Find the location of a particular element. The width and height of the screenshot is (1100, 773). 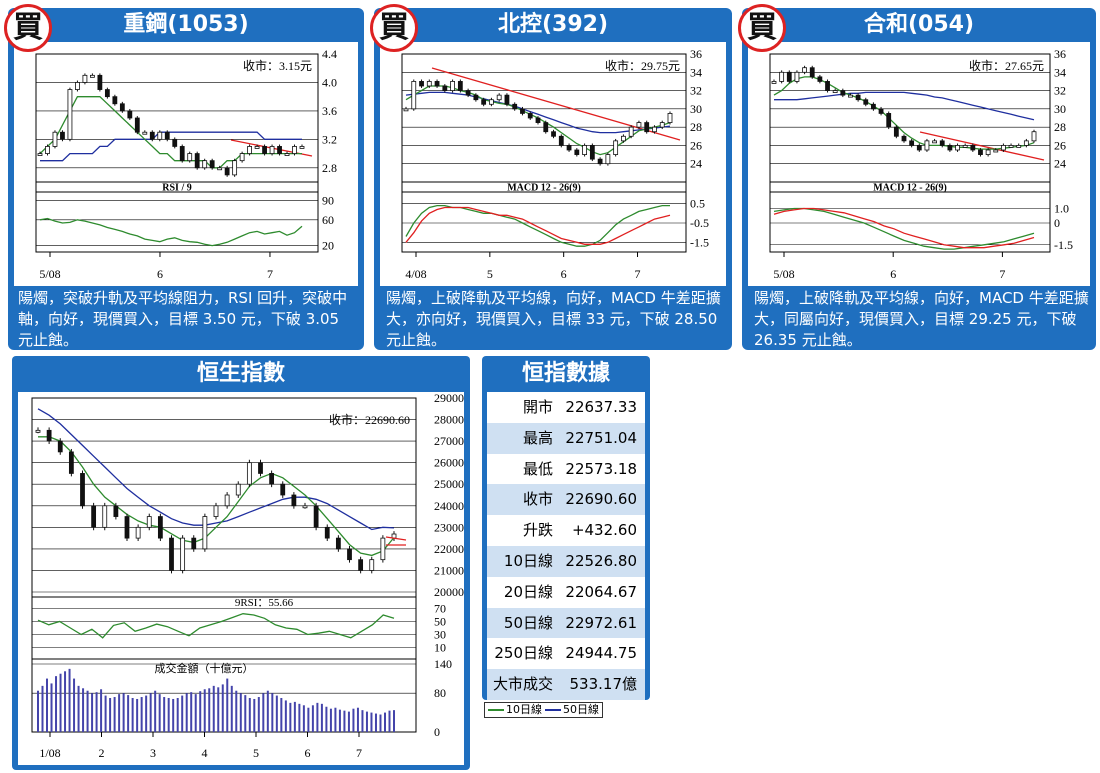

legend-label-ma10: 10日線 is located at coordinates (524, 709).